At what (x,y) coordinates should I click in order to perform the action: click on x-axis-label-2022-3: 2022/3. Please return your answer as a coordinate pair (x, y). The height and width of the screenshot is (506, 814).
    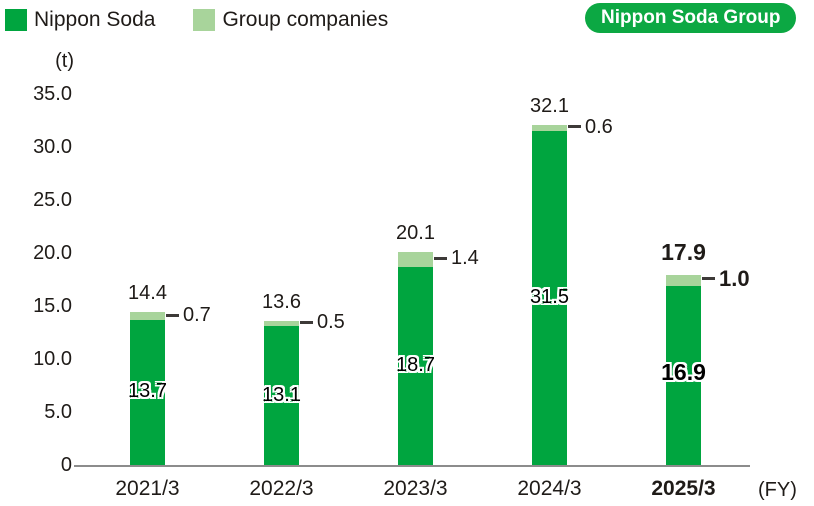
    Looking at the image, I should click on (281, 488).